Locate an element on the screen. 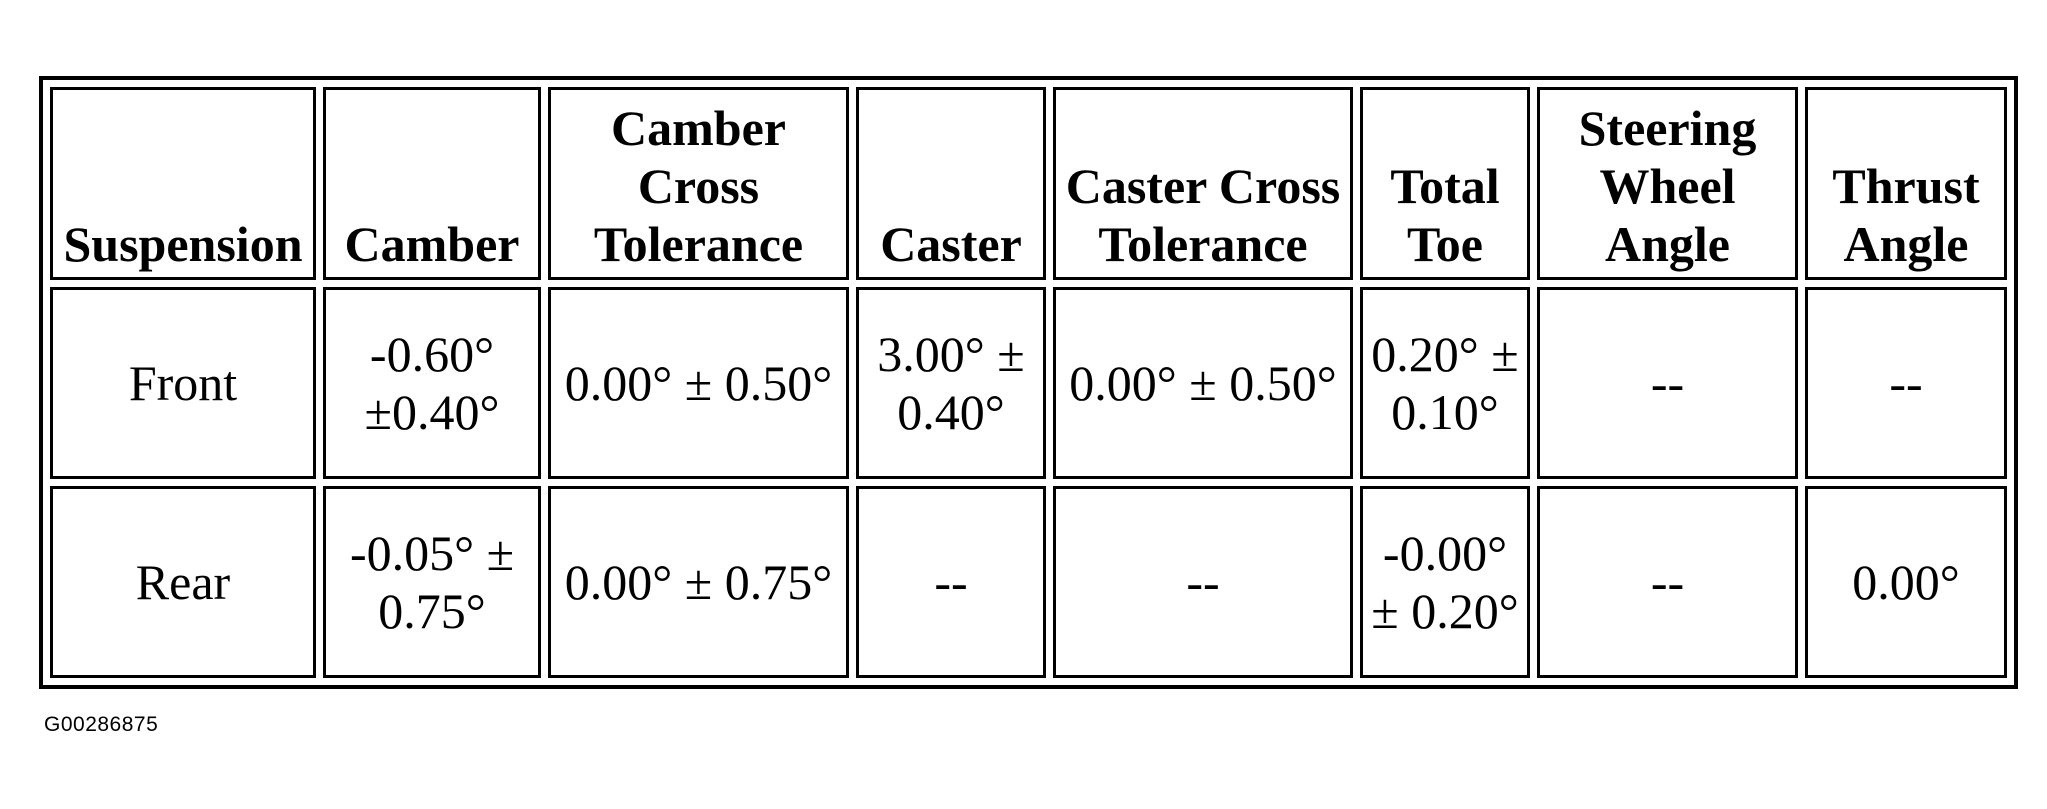  table-cell: -0.60° ±0.40° is located at coordinates (432, 383).